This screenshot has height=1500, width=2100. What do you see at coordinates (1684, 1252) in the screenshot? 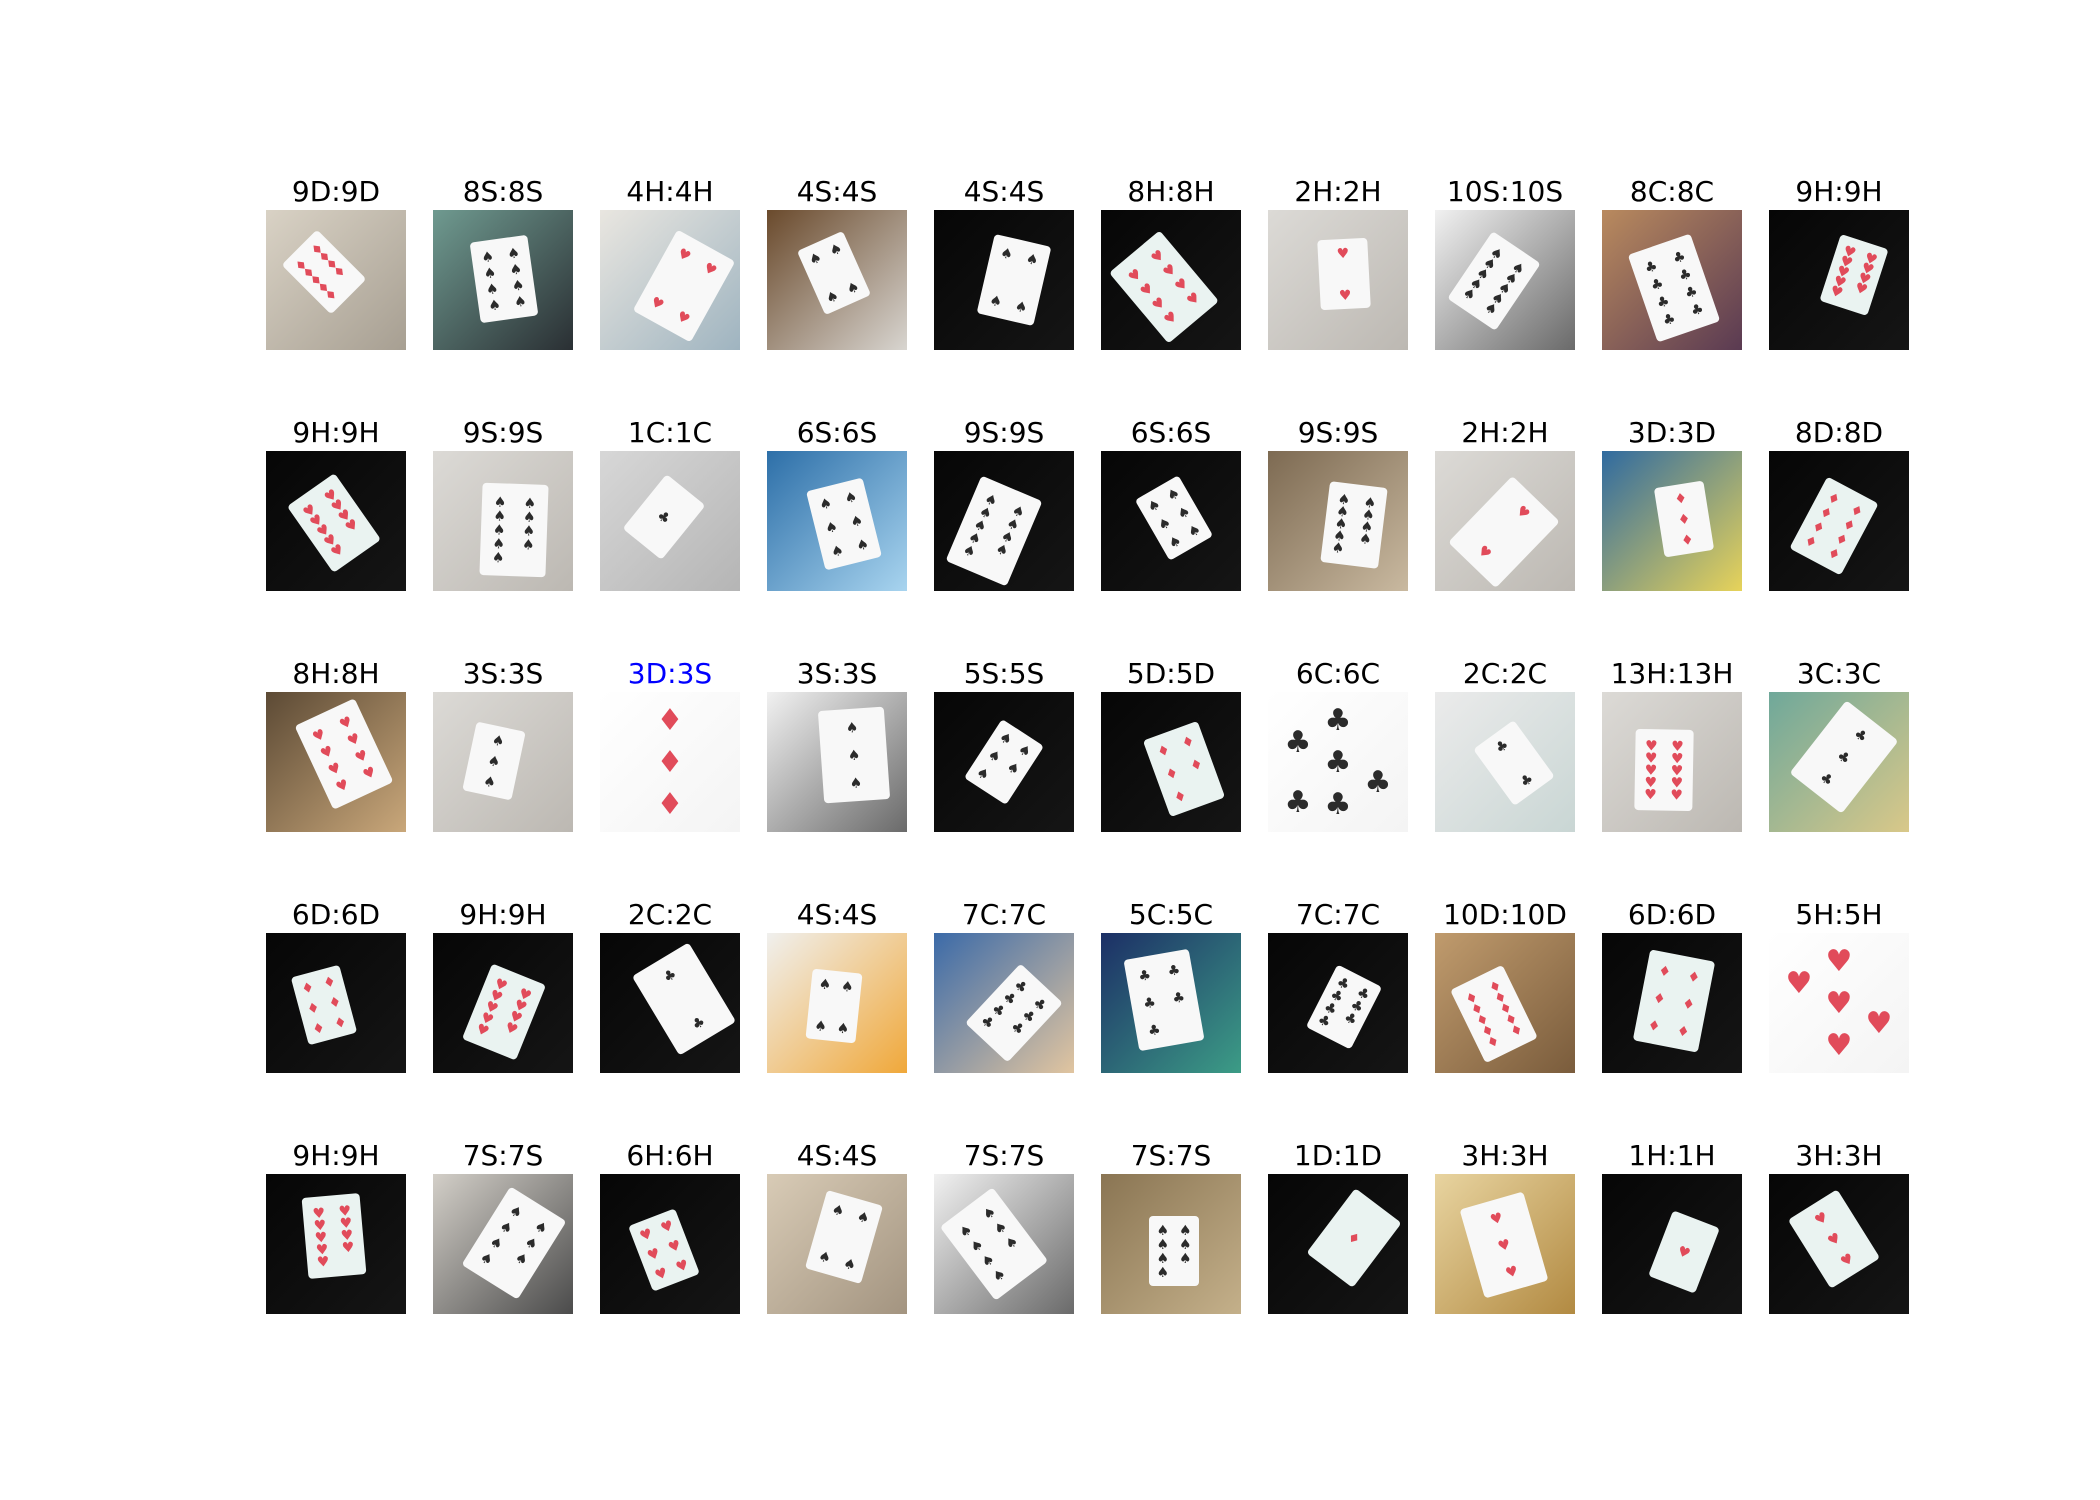
I see `playing-card: ♥` at bounding box center [1684, 1252].